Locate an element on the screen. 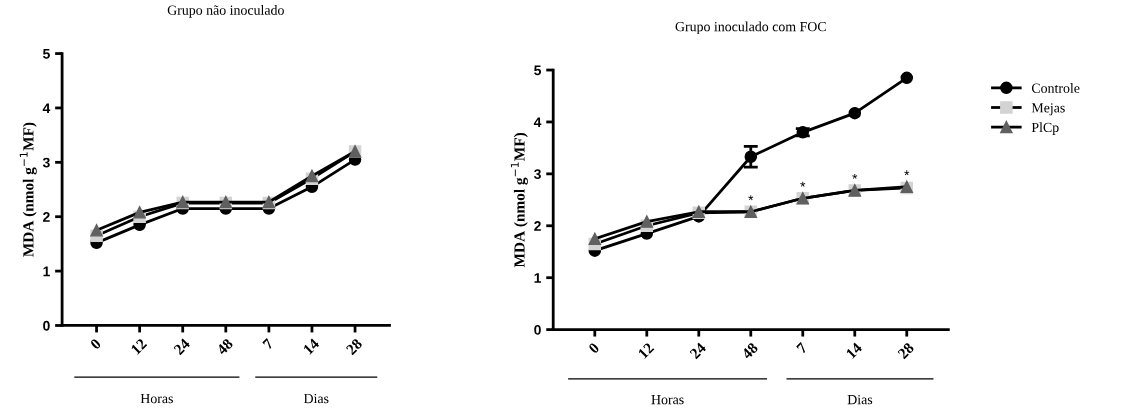 The height and width of the screenshot is (412, 1129). legend-label: Mejas is located at coordinates (1048, 109).